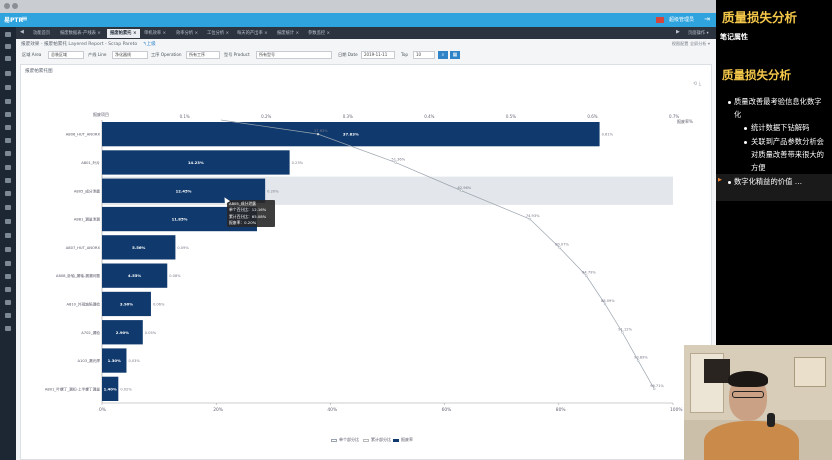  What do you see at coordinates (378, 55) in the screenshot?
I see `date-input: 2019-11-11` at bounding box center [378, 55].